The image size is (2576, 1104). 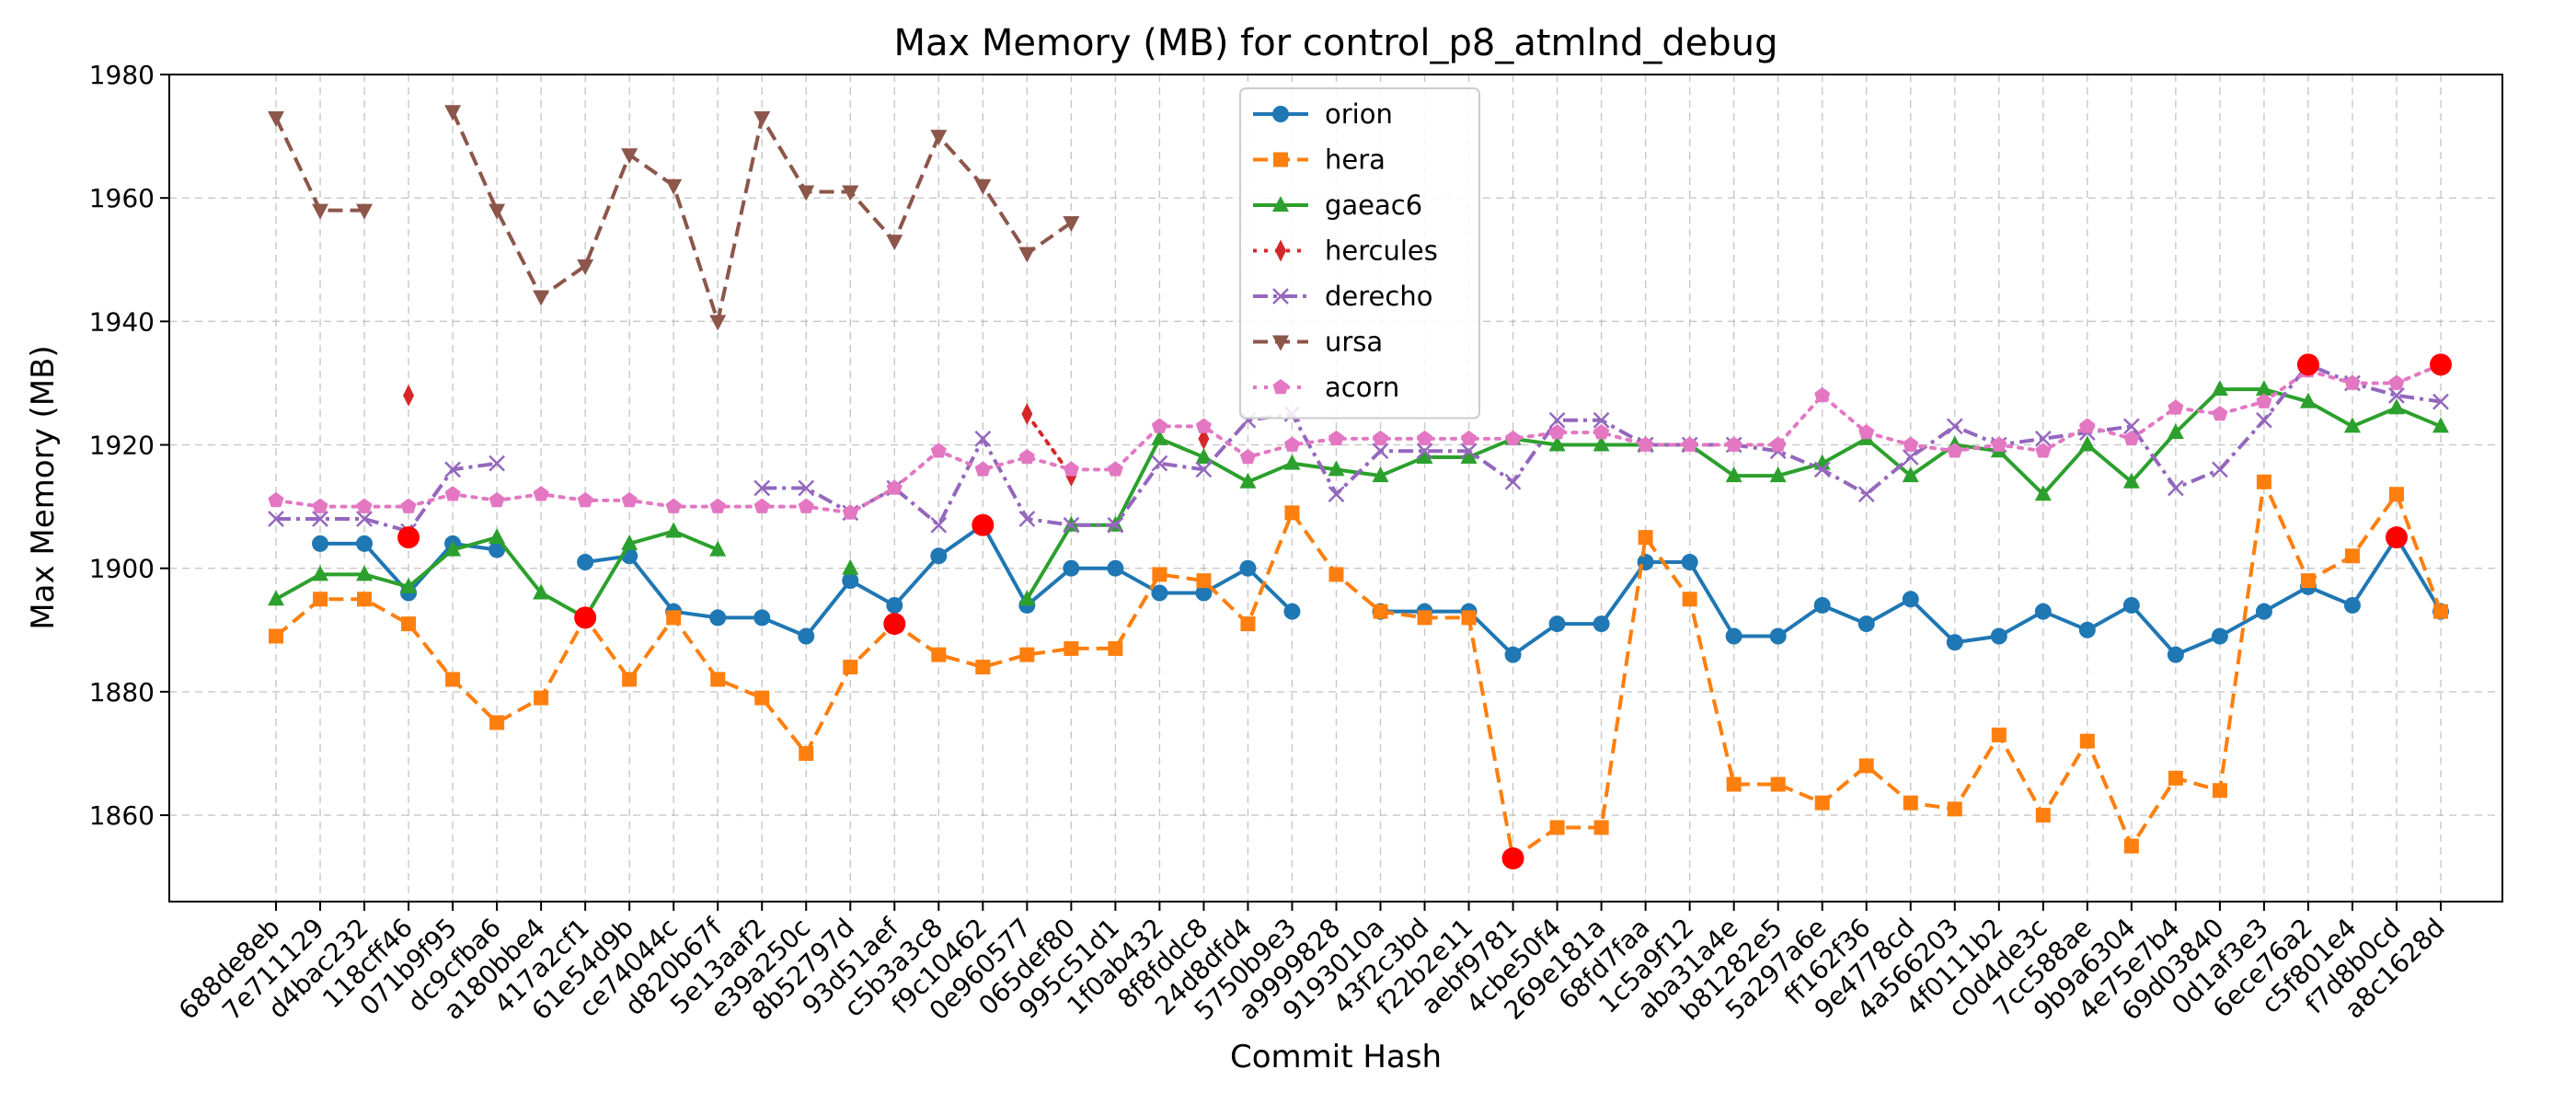 I want to click on y-tick-label: 1940, so click(x=122, y=321).